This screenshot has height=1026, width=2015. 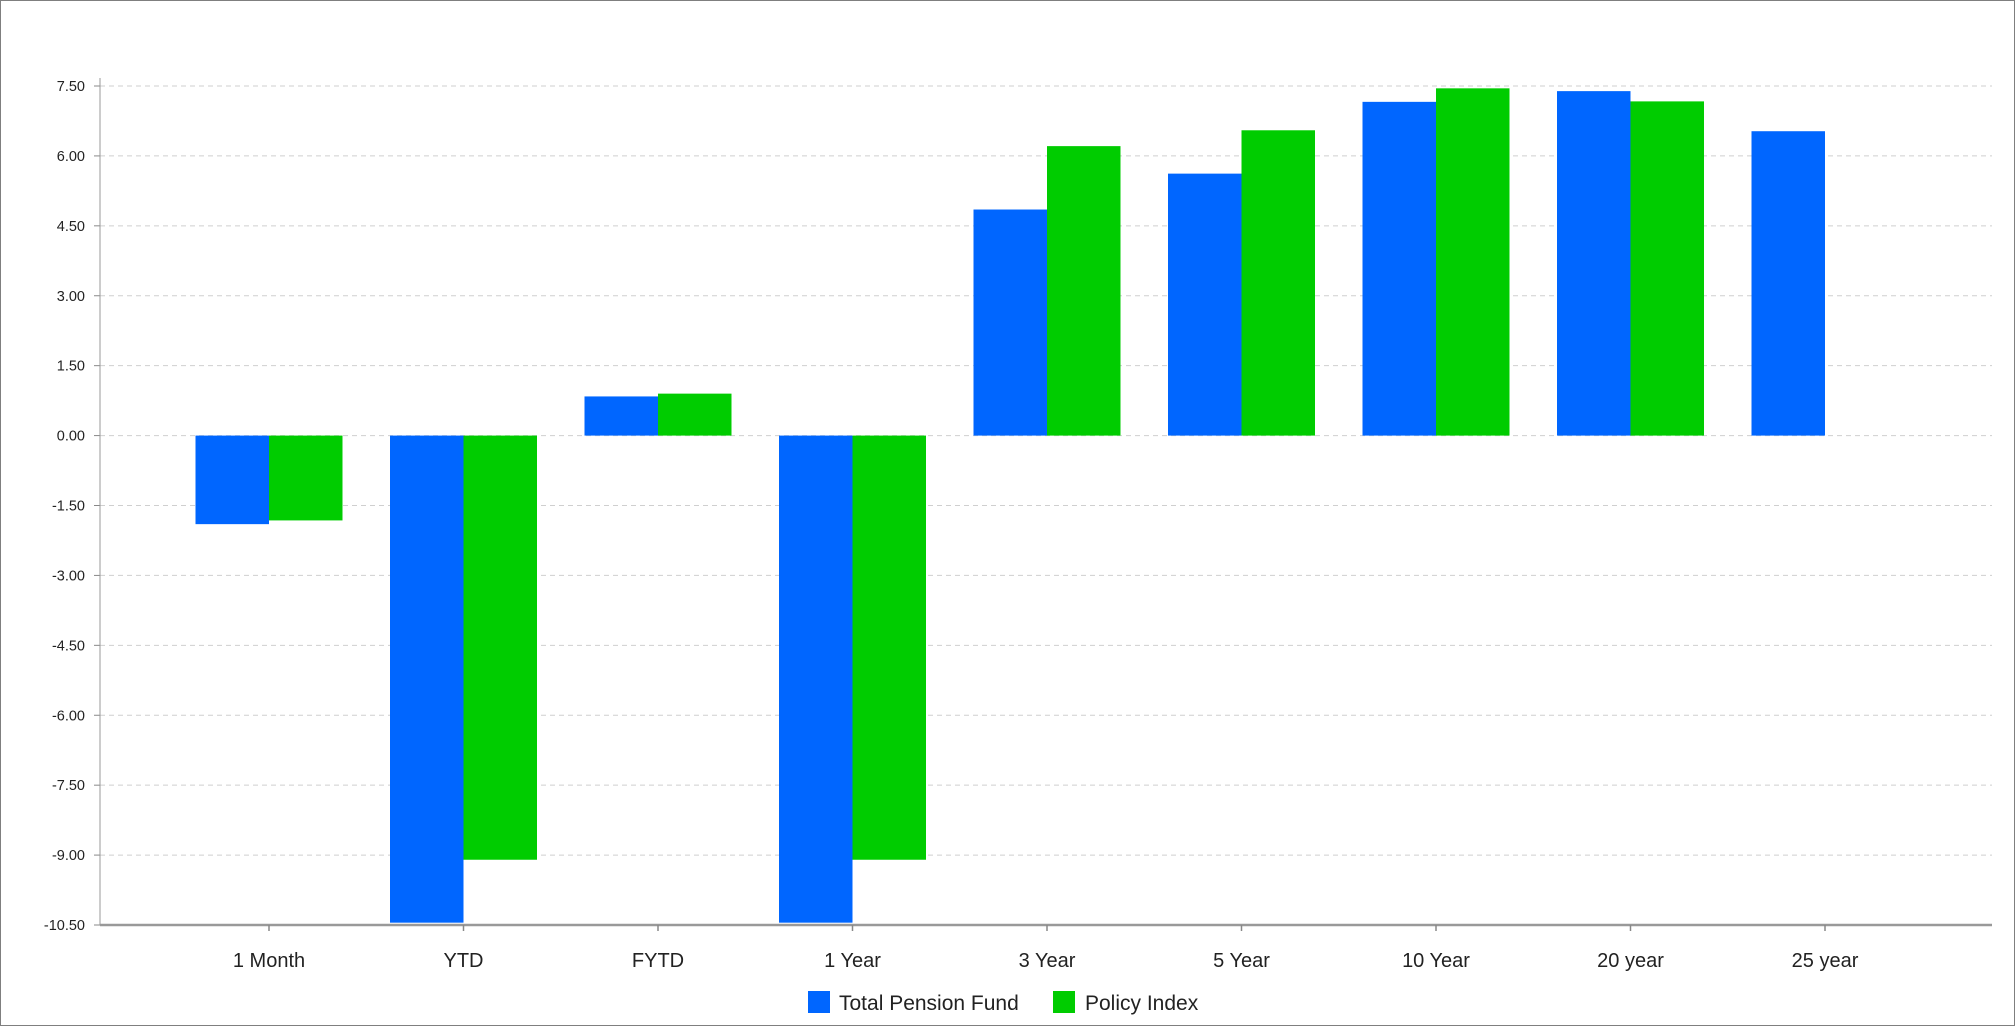 What do you see at coordinates (71, 157) in the screenshot?
I see `y-tick-label: 6.00` at bounding box center [71, 157].